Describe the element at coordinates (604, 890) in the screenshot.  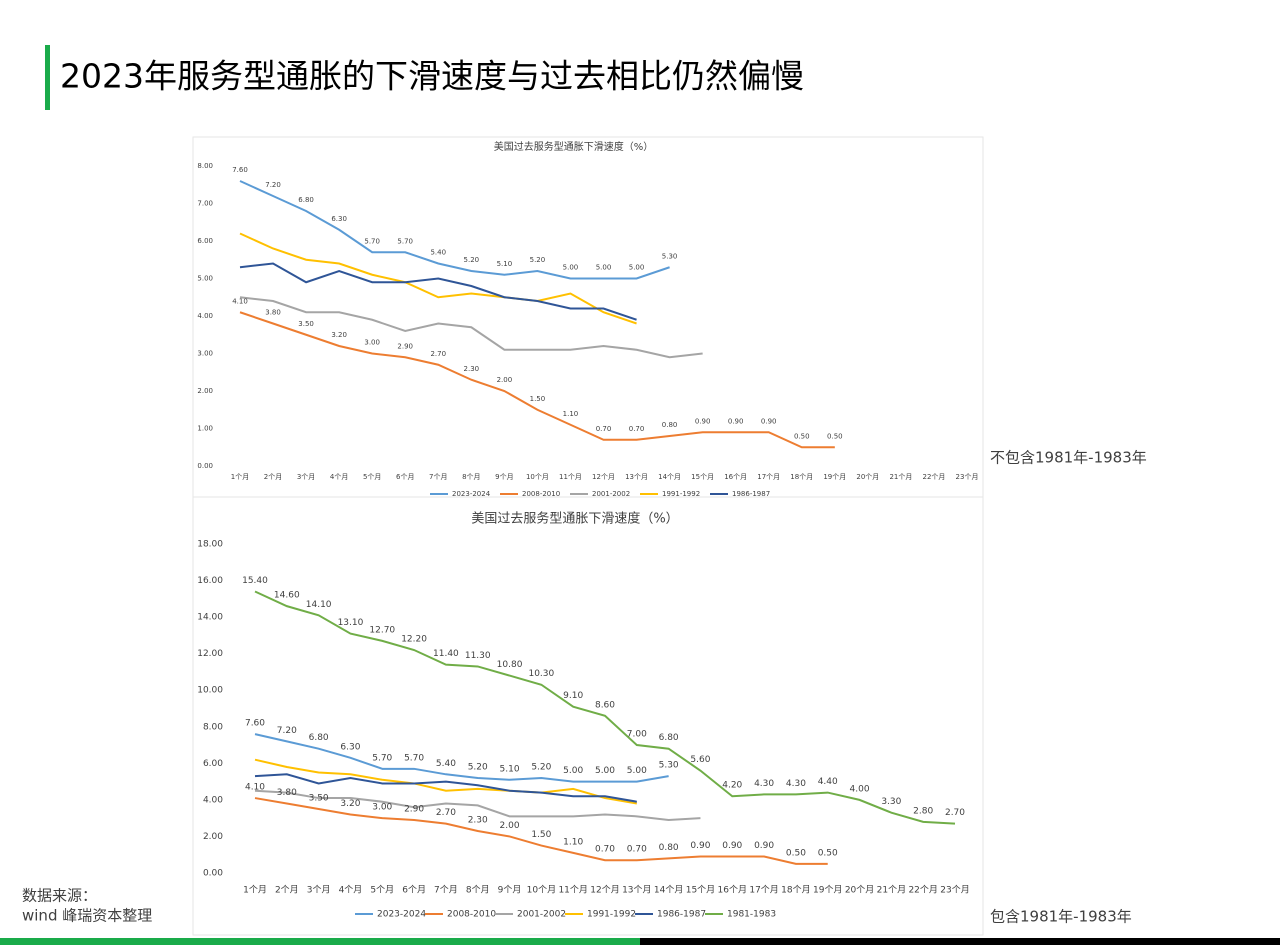
I see `x-tick-label: 12个月` at that location.